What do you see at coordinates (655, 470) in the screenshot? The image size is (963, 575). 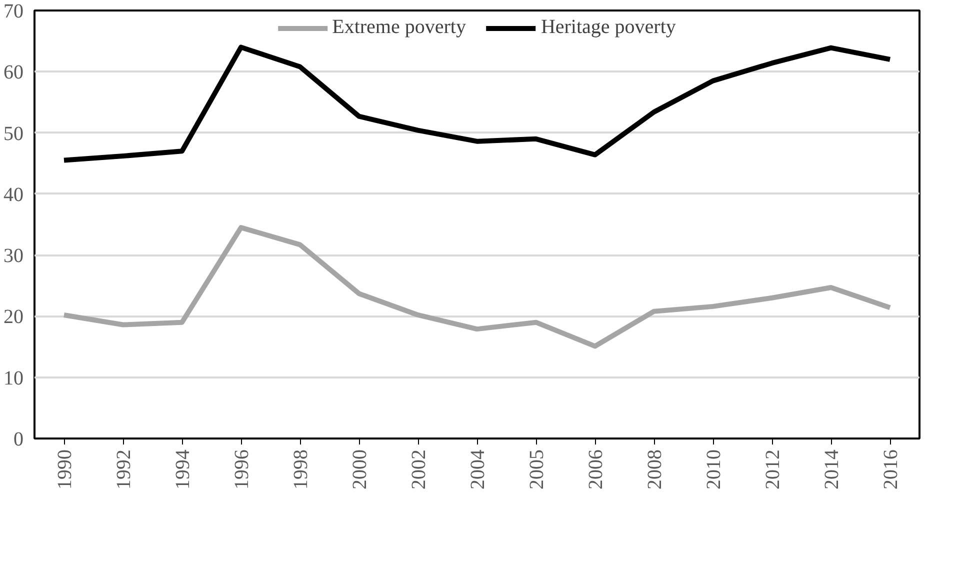 I see `x-tick-label: 2008` at bounding box center [655, 470].